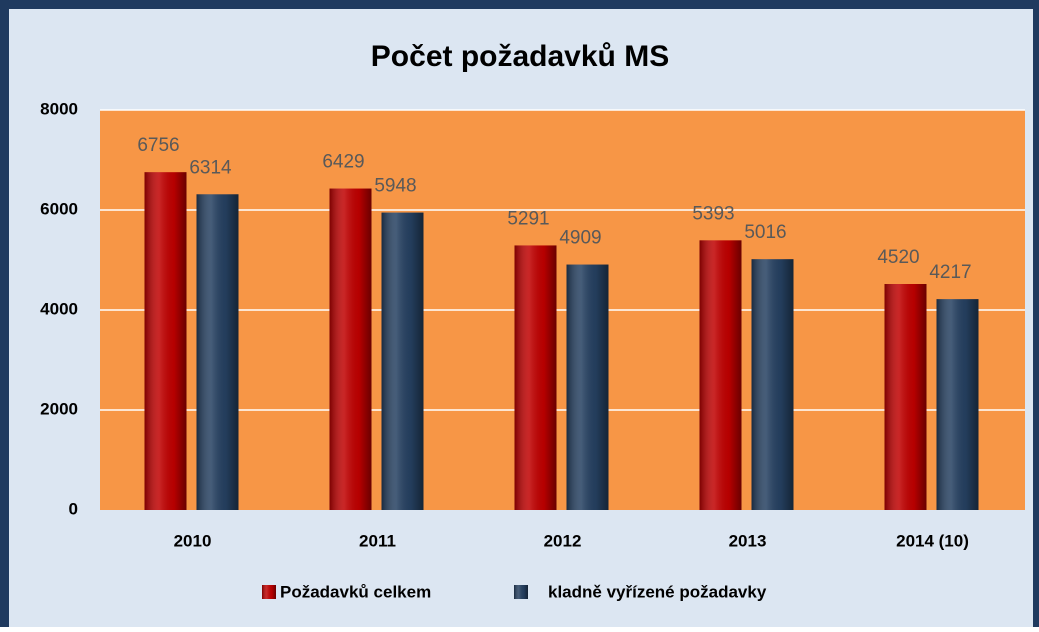 This screenshot has width=1039, height=632. Describe the element at coordinates (158, 145) in the screenshot. I see `data-label: 6756` at that location.